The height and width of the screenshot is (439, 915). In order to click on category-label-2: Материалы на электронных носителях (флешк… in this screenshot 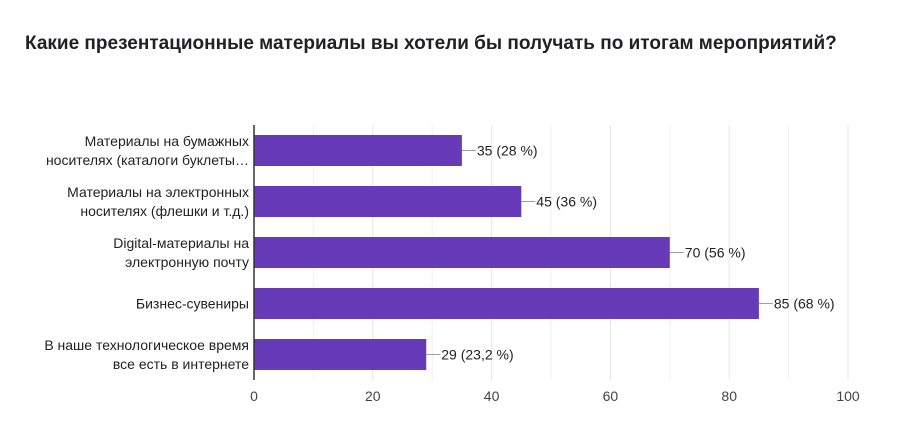, I will do `click(158, 201)`.